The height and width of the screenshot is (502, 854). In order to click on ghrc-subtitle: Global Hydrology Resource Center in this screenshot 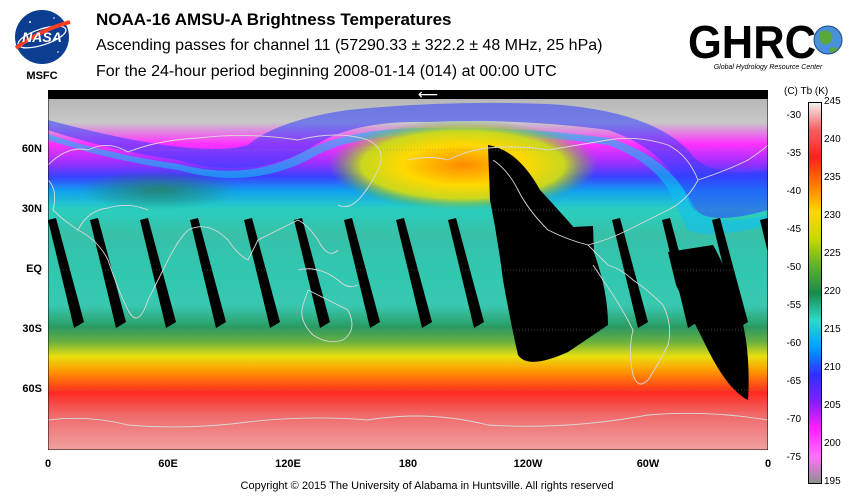, I will do `click(768, 67)`.